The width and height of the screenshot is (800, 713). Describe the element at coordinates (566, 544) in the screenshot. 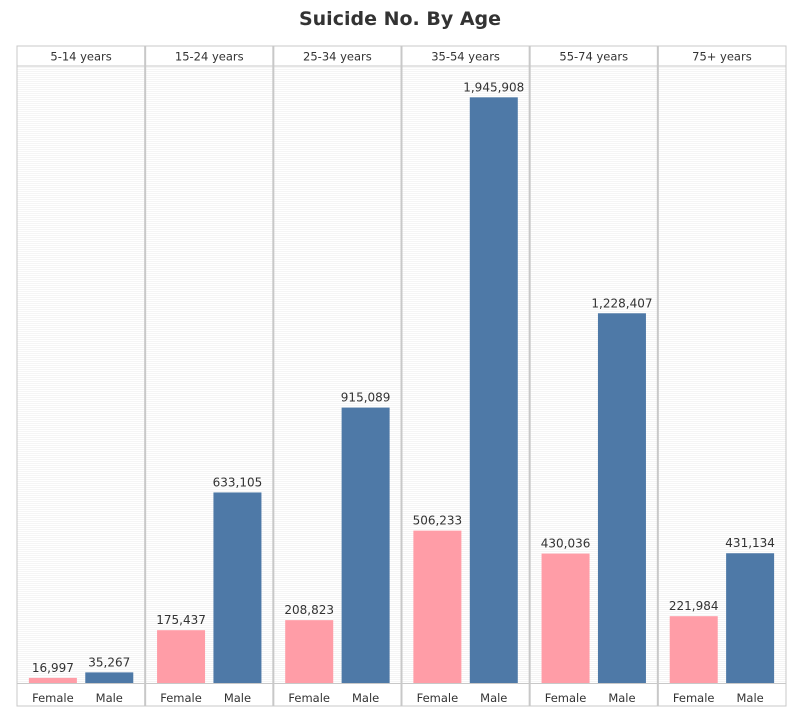

I see `data-label: 430,036` at that location.